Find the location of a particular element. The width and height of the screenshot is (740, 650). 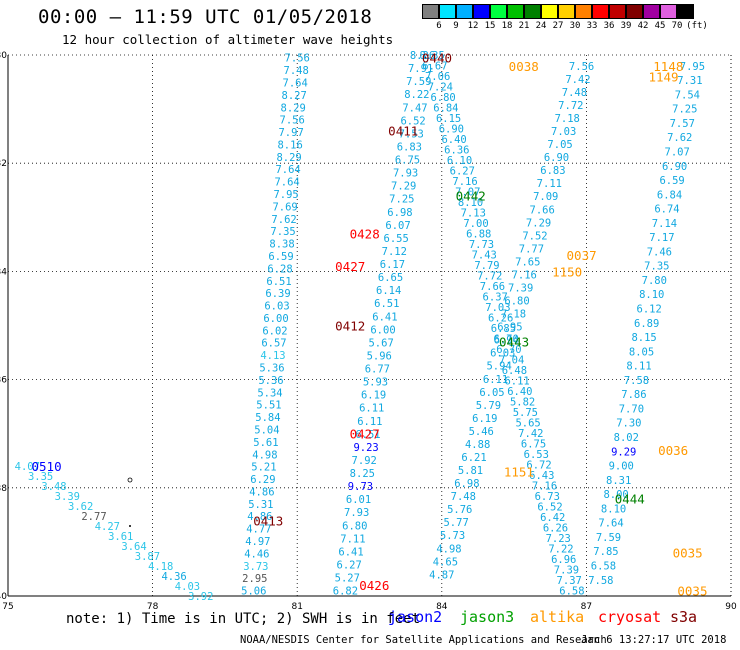

wave-height-value: 8.29 is located at coordinates (293, 108).